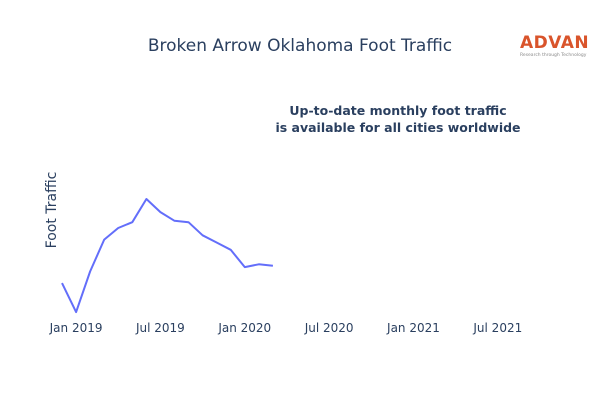  I want to click on x-tick-label: Jan 2020, so click(244, 328).